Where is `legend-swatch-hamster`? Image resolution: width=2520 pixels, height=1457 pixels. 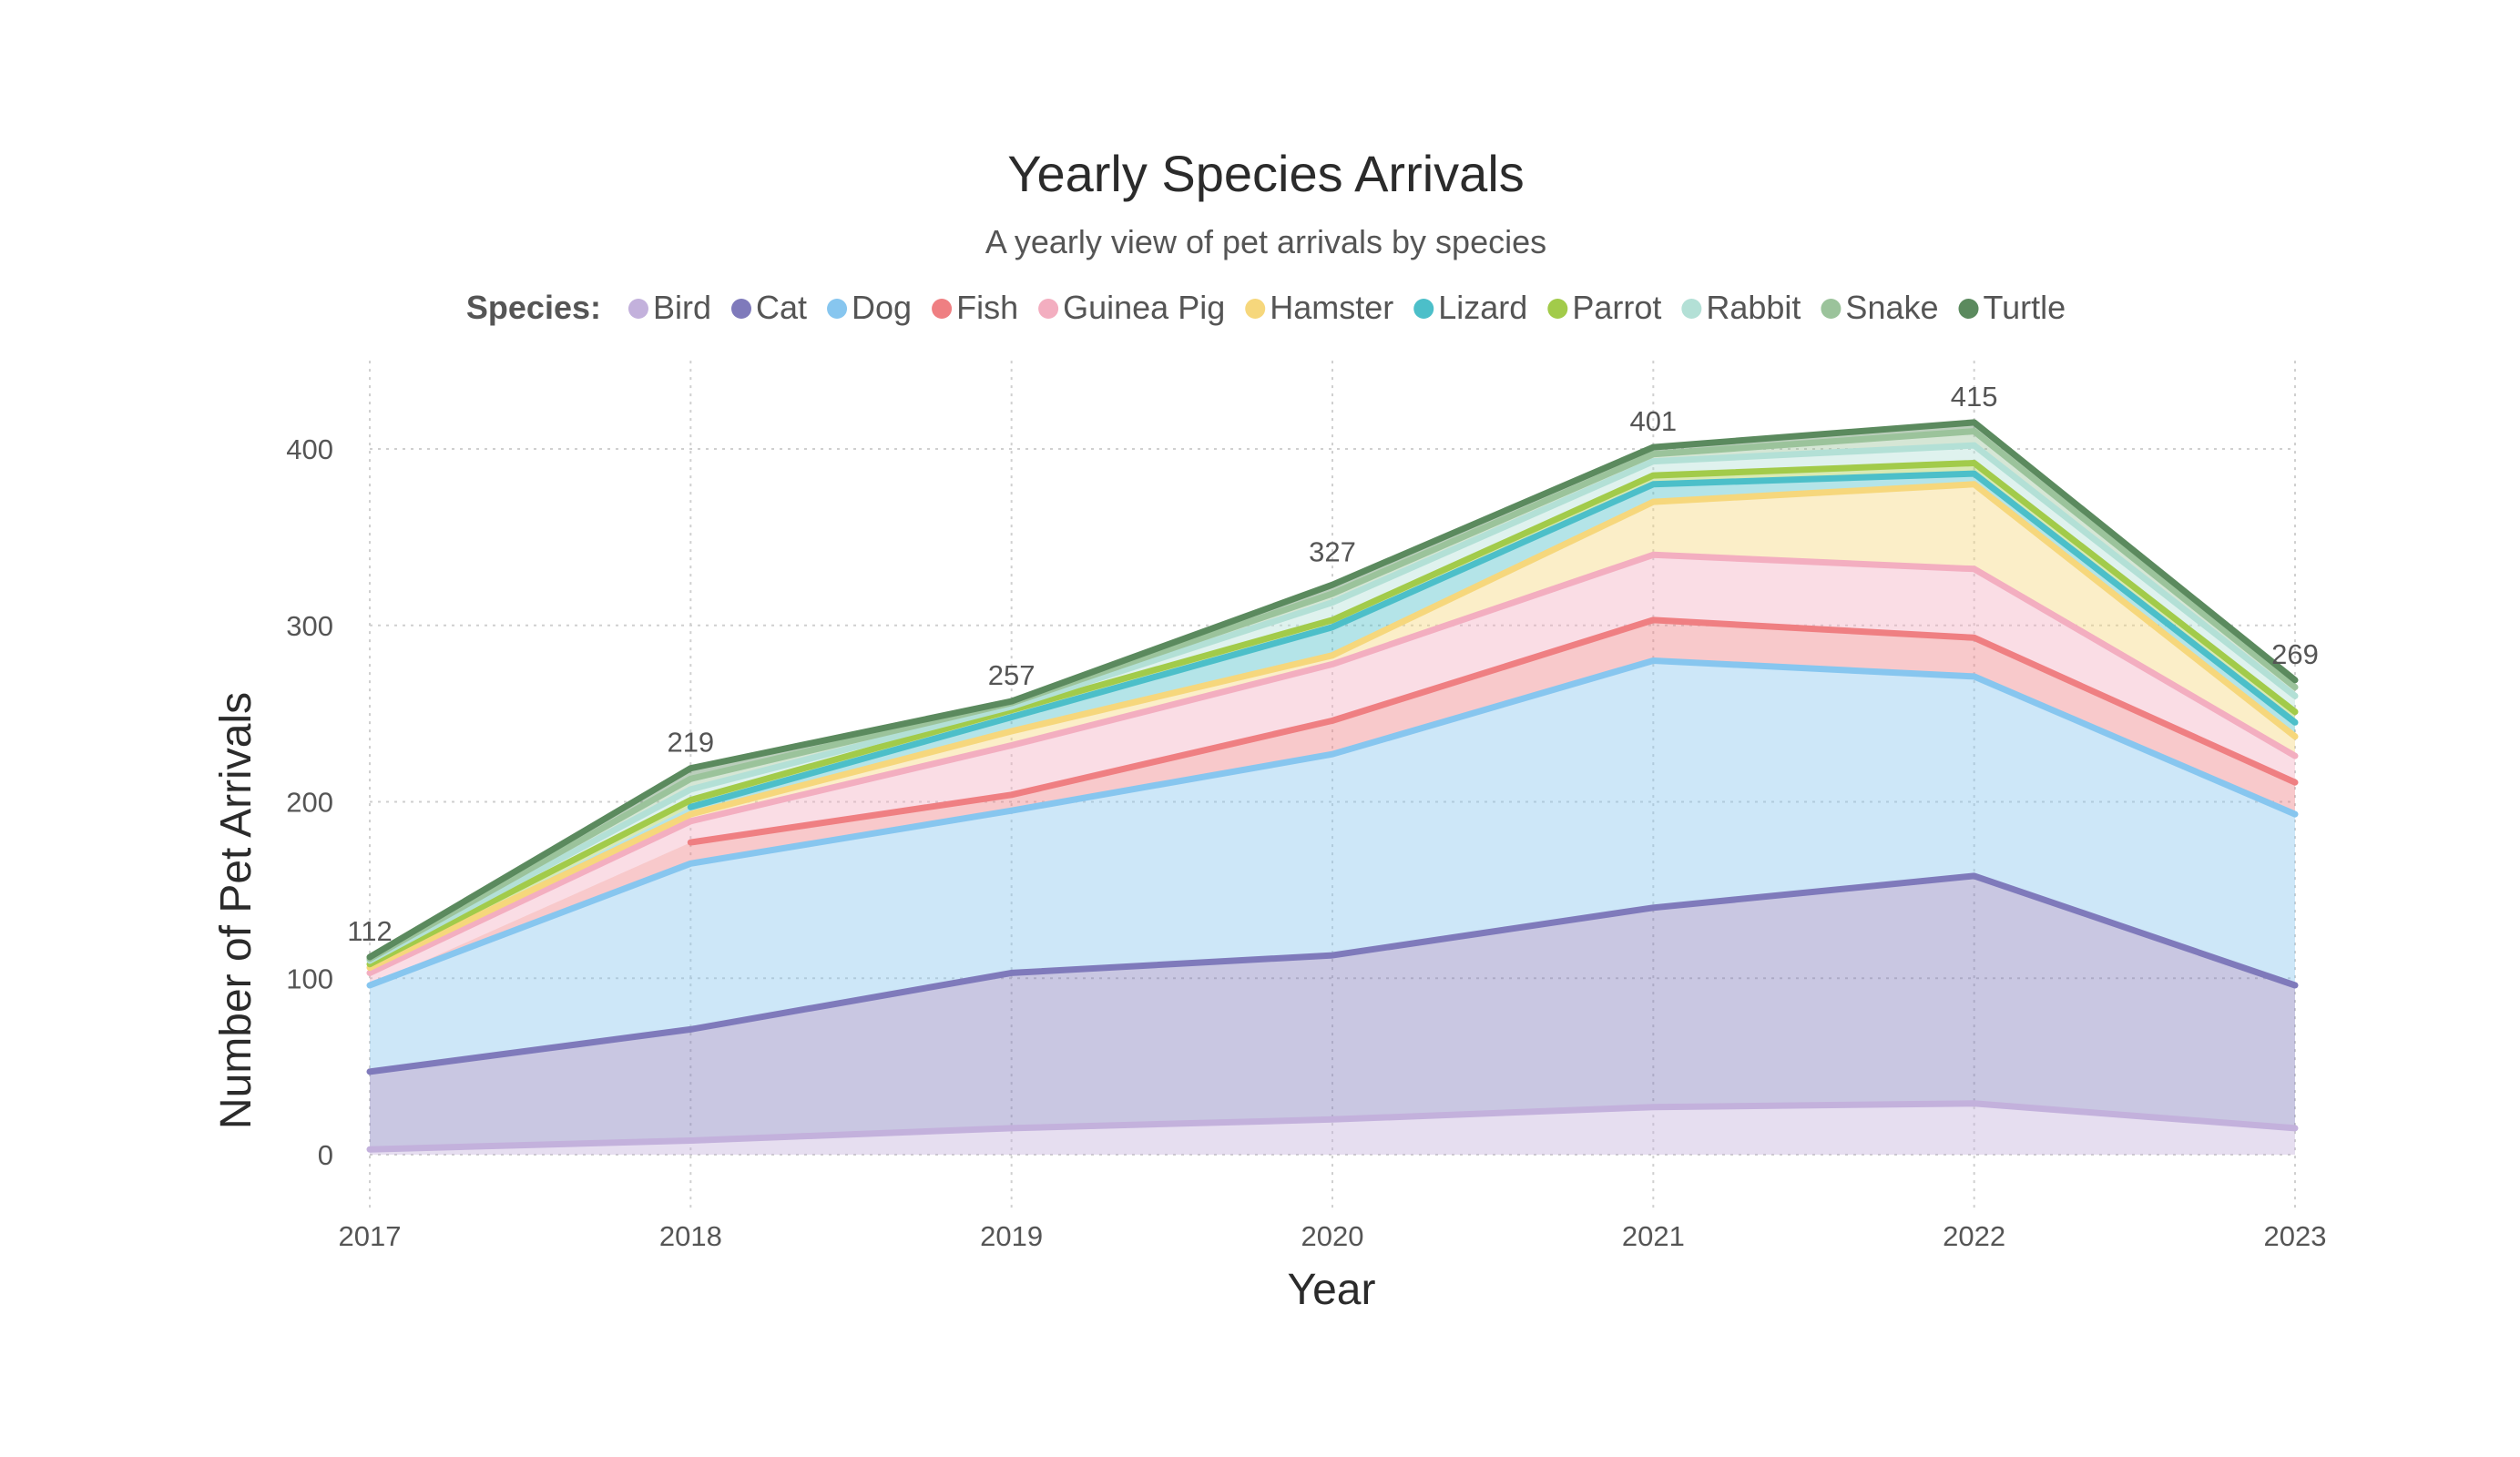 legend-swatch-hamster is located at coordinates (1255, 309).